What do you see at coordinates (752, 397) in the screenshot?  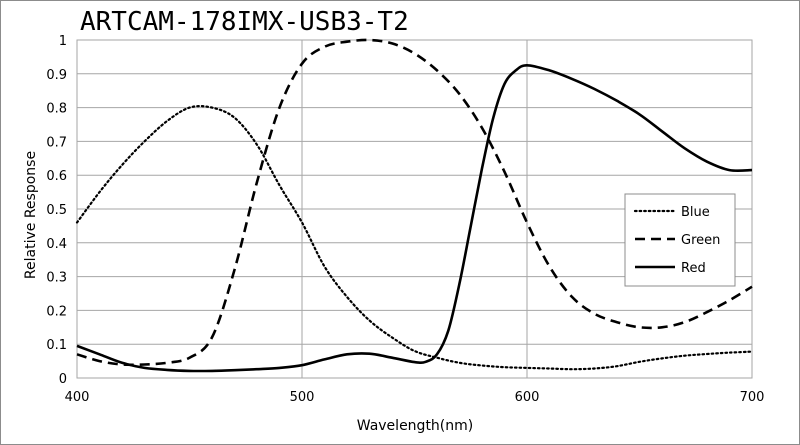 I see `x-tick-label: 700` at bounding box center [752, 397].